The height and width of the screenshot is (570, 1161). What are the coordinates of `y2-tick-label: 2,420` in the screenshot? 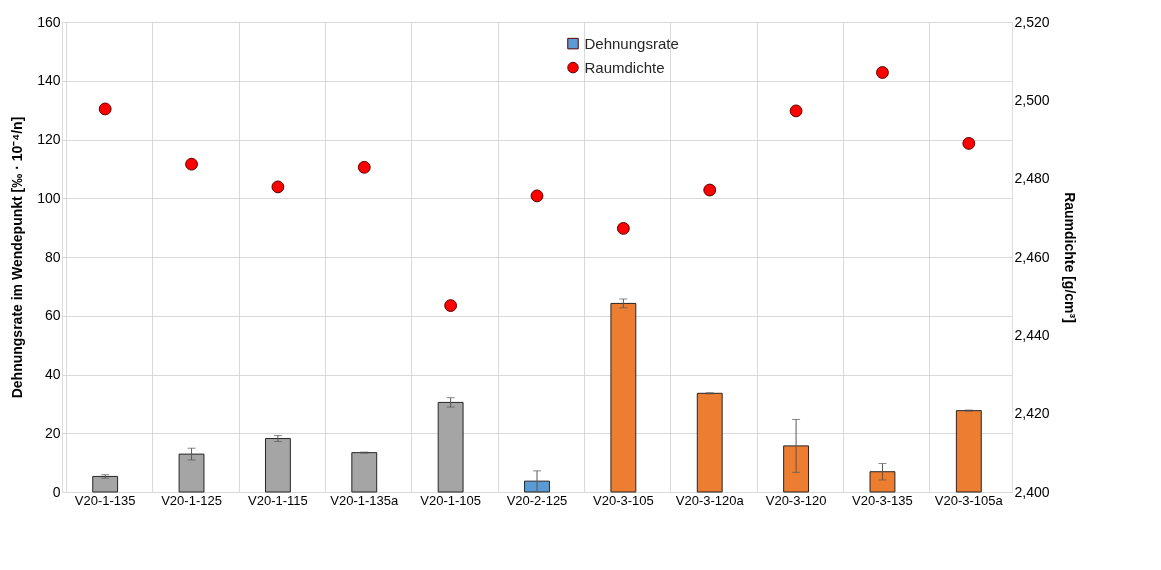 It's located at (1032, 413).